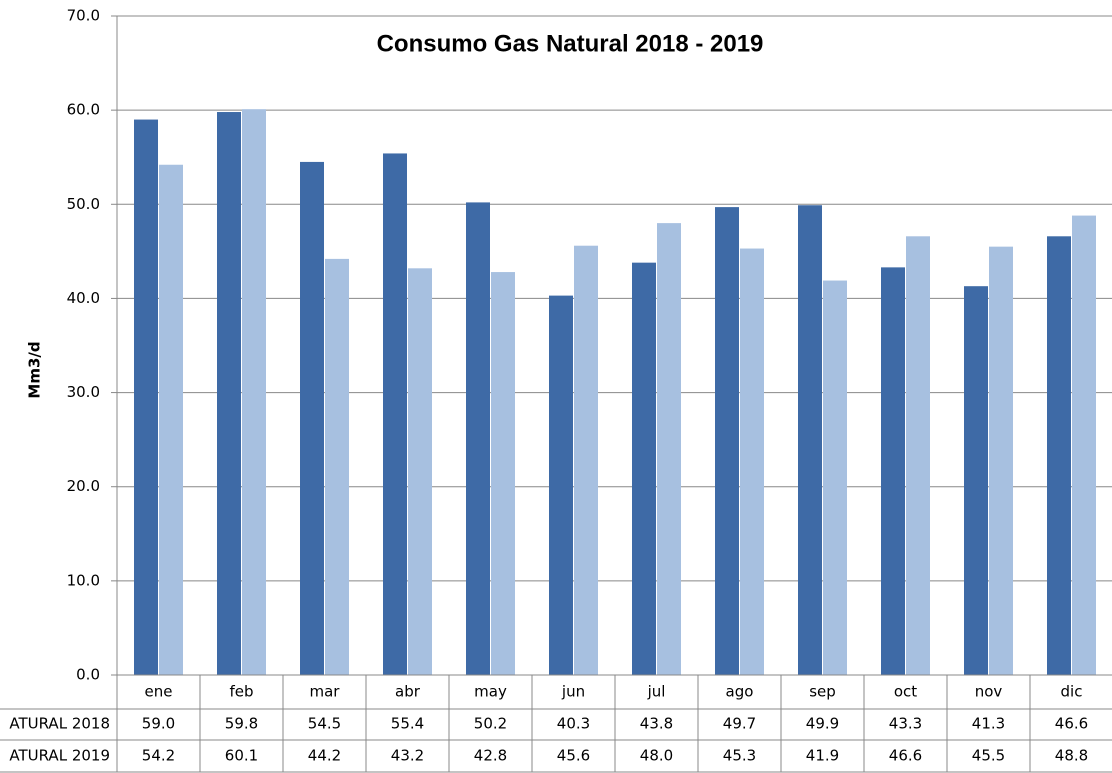 Image resolution: width=1112 pixels, height=773 pixels. Describe the element at coordinates (988, 724) in the screenshot. I see `table-value: 41.3` at that location.